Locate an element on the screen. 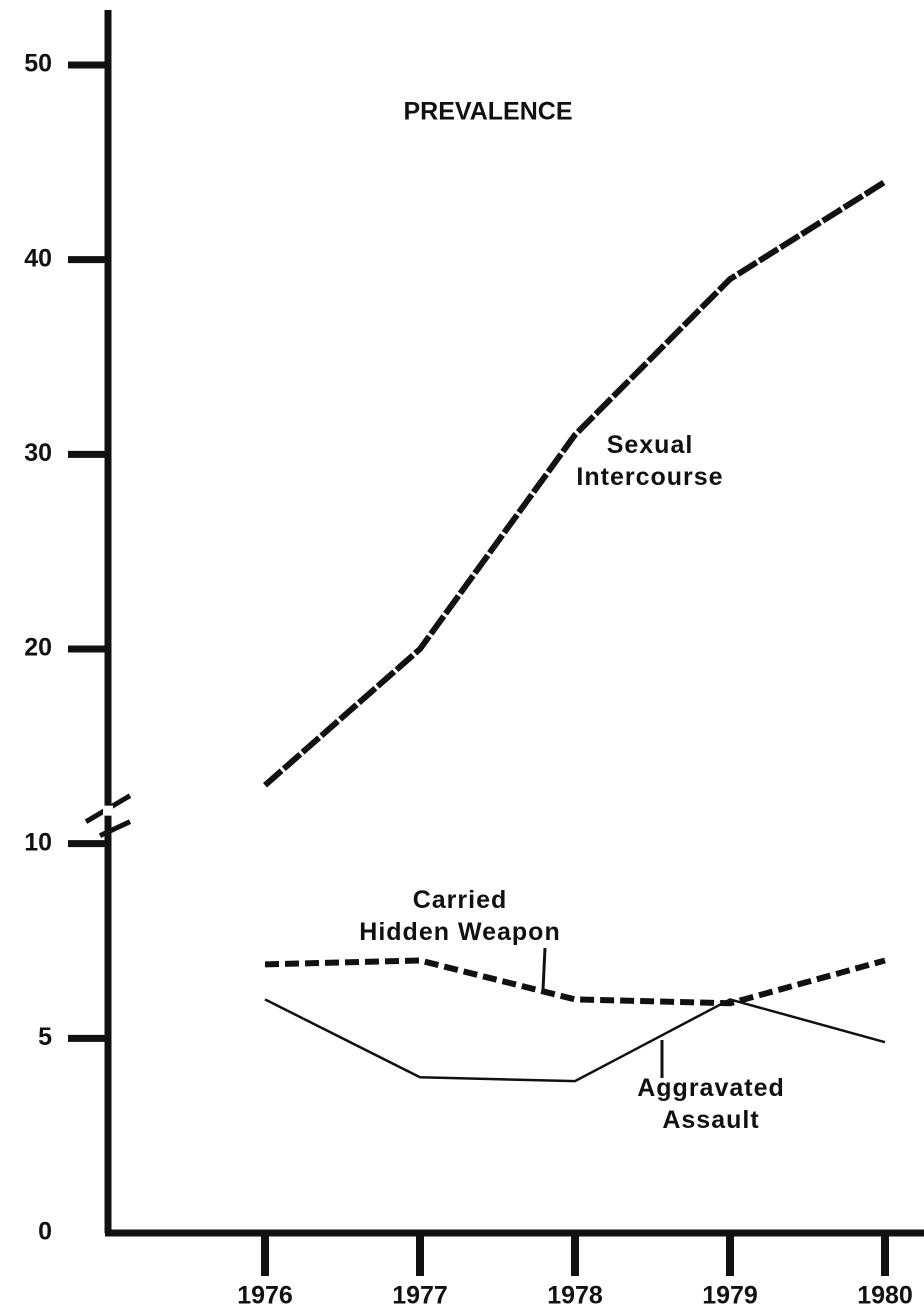 The image size is (924, 1313). x-tick-label: 1980 is located at coordinates (885, 1296).